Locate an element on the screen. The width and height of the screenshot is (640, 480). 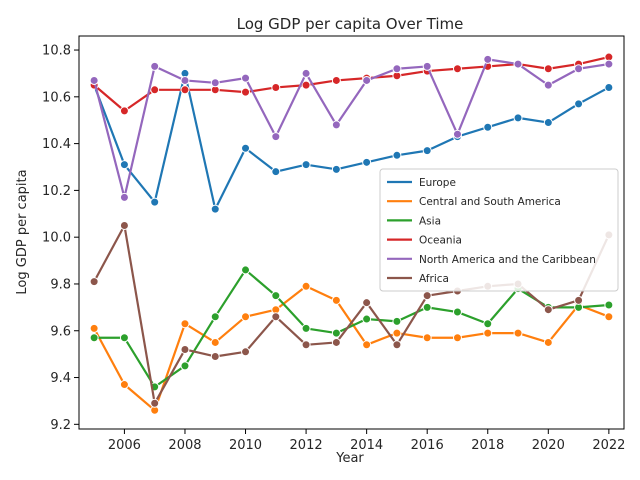
y-axis: 9.2 9.4 9.6 9.8 10.0 10.2 10.4 10.6 10.8 is located at coordinates (60, 238).